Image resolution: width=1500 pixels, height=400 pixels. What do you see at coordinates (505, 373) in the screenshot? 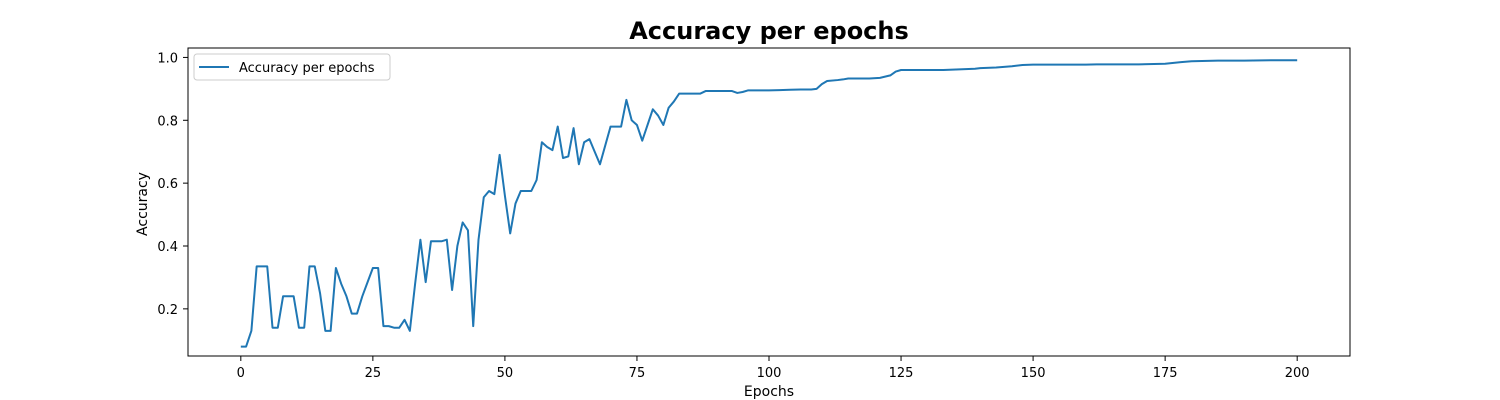
I see `x-tick-label: 50` at bounding box center [505, 373].